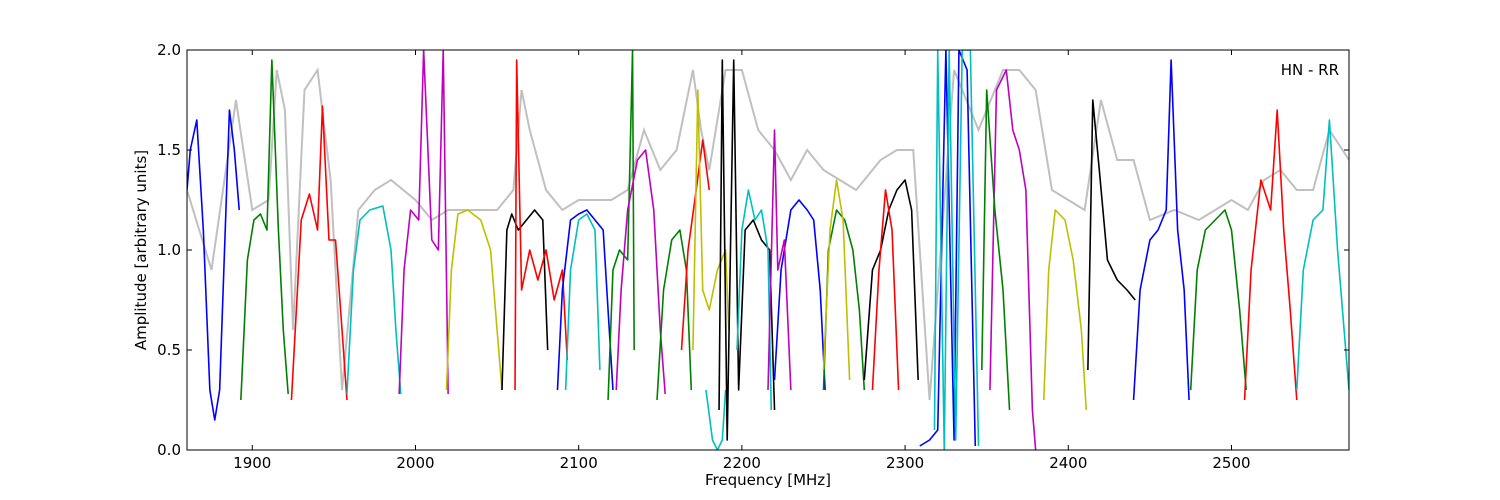  What do you see at coordinates (905, 463) in the screenshot?
I see `x-tick-label: 2300` at bounding box center [905, 463].